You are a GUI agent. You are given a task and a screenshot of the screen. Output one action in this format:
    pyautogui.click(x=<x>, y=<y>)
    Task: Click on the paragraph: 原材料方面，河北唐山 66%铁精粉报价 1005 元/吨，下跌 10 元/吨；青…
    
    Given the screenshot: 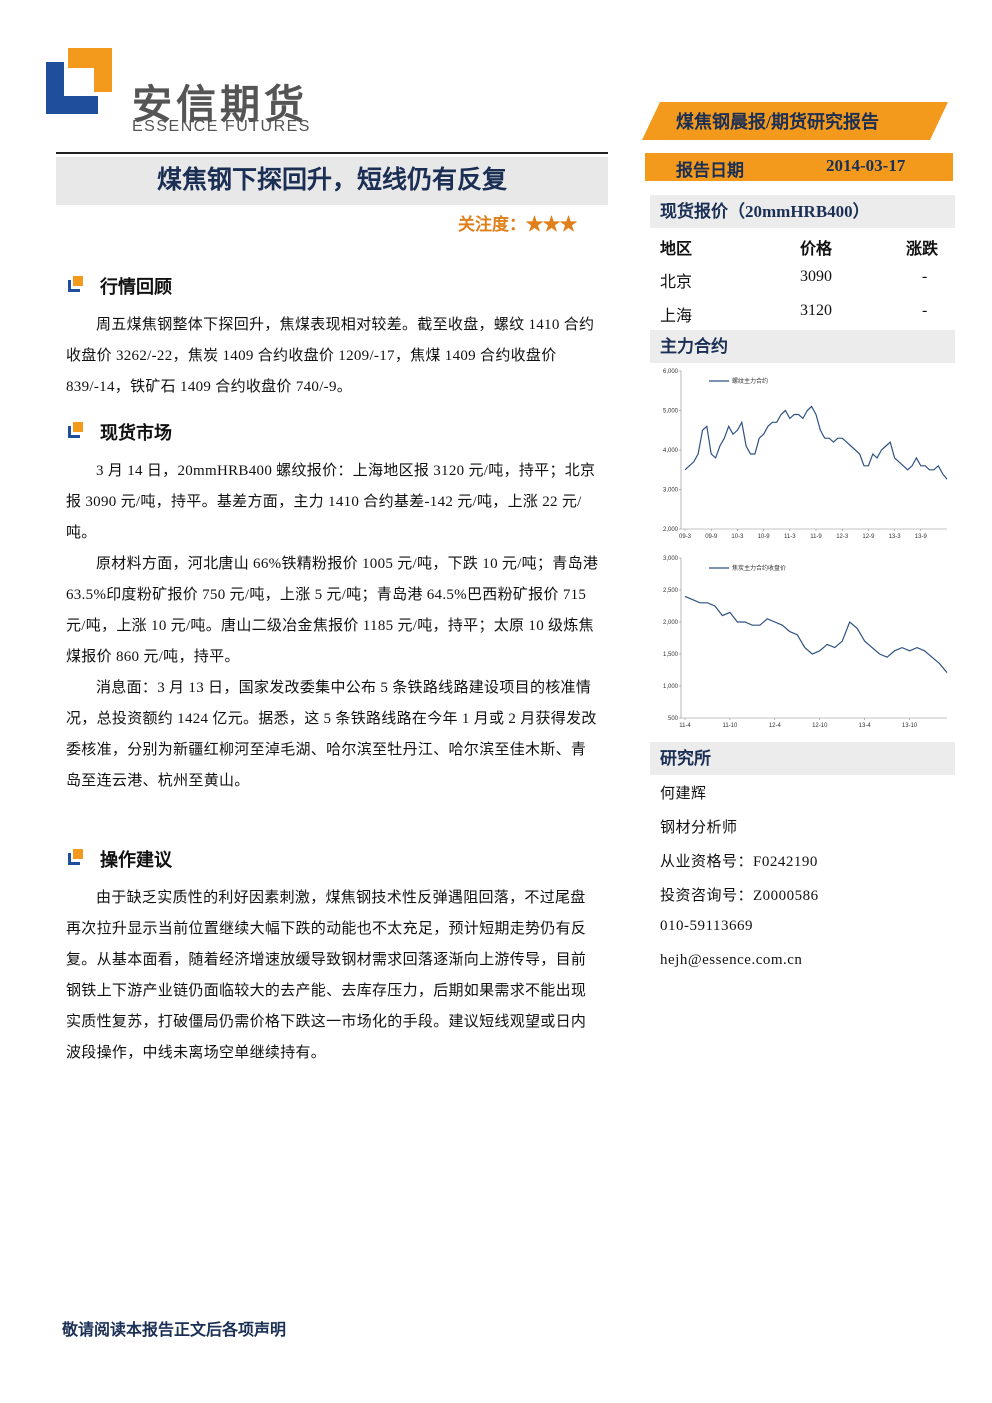 What is the action you would take?
    pyautogui.click(x=332, y=610)
    